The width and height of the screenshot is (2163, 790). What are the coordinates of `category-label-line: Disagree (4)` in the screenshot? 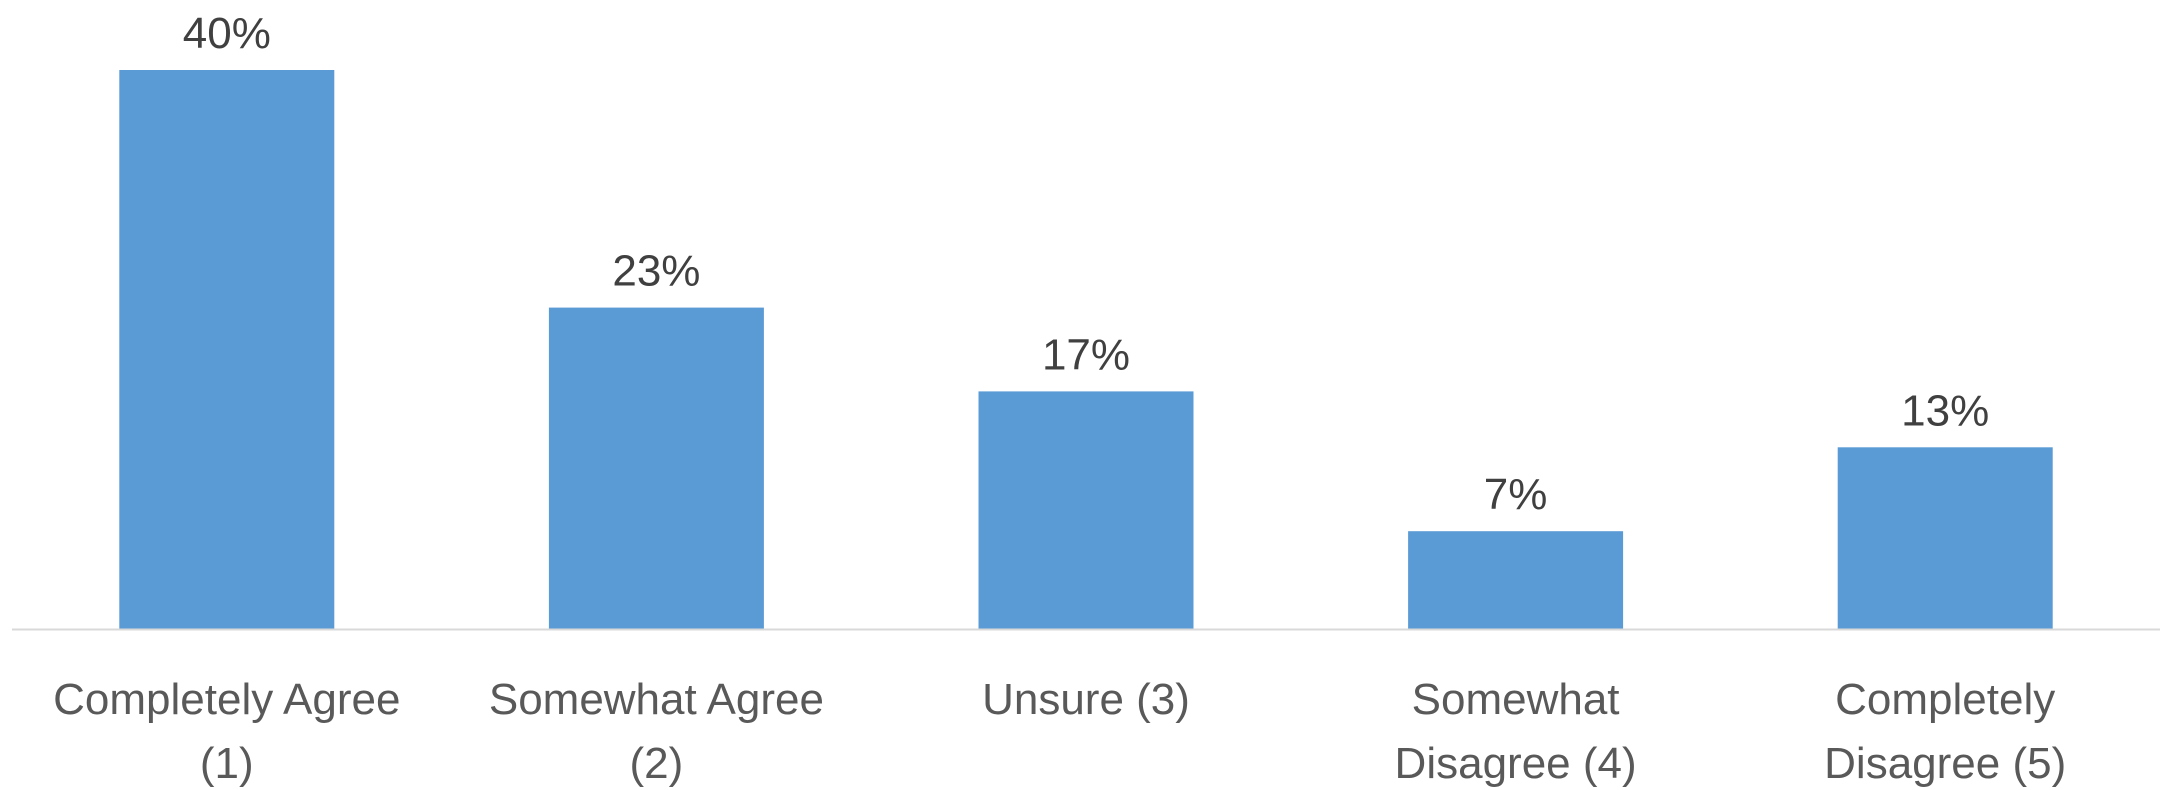 It's located at (1516, 763).